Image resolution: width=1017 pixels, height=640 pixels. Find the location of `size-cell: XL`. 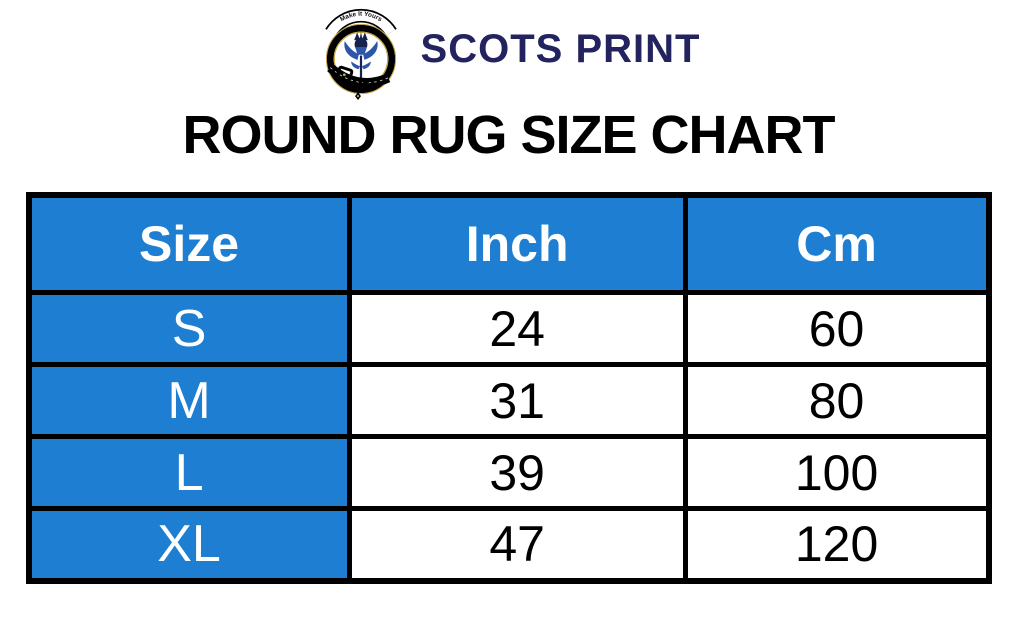

size-cell: XL is located at coordinates (189, 544).